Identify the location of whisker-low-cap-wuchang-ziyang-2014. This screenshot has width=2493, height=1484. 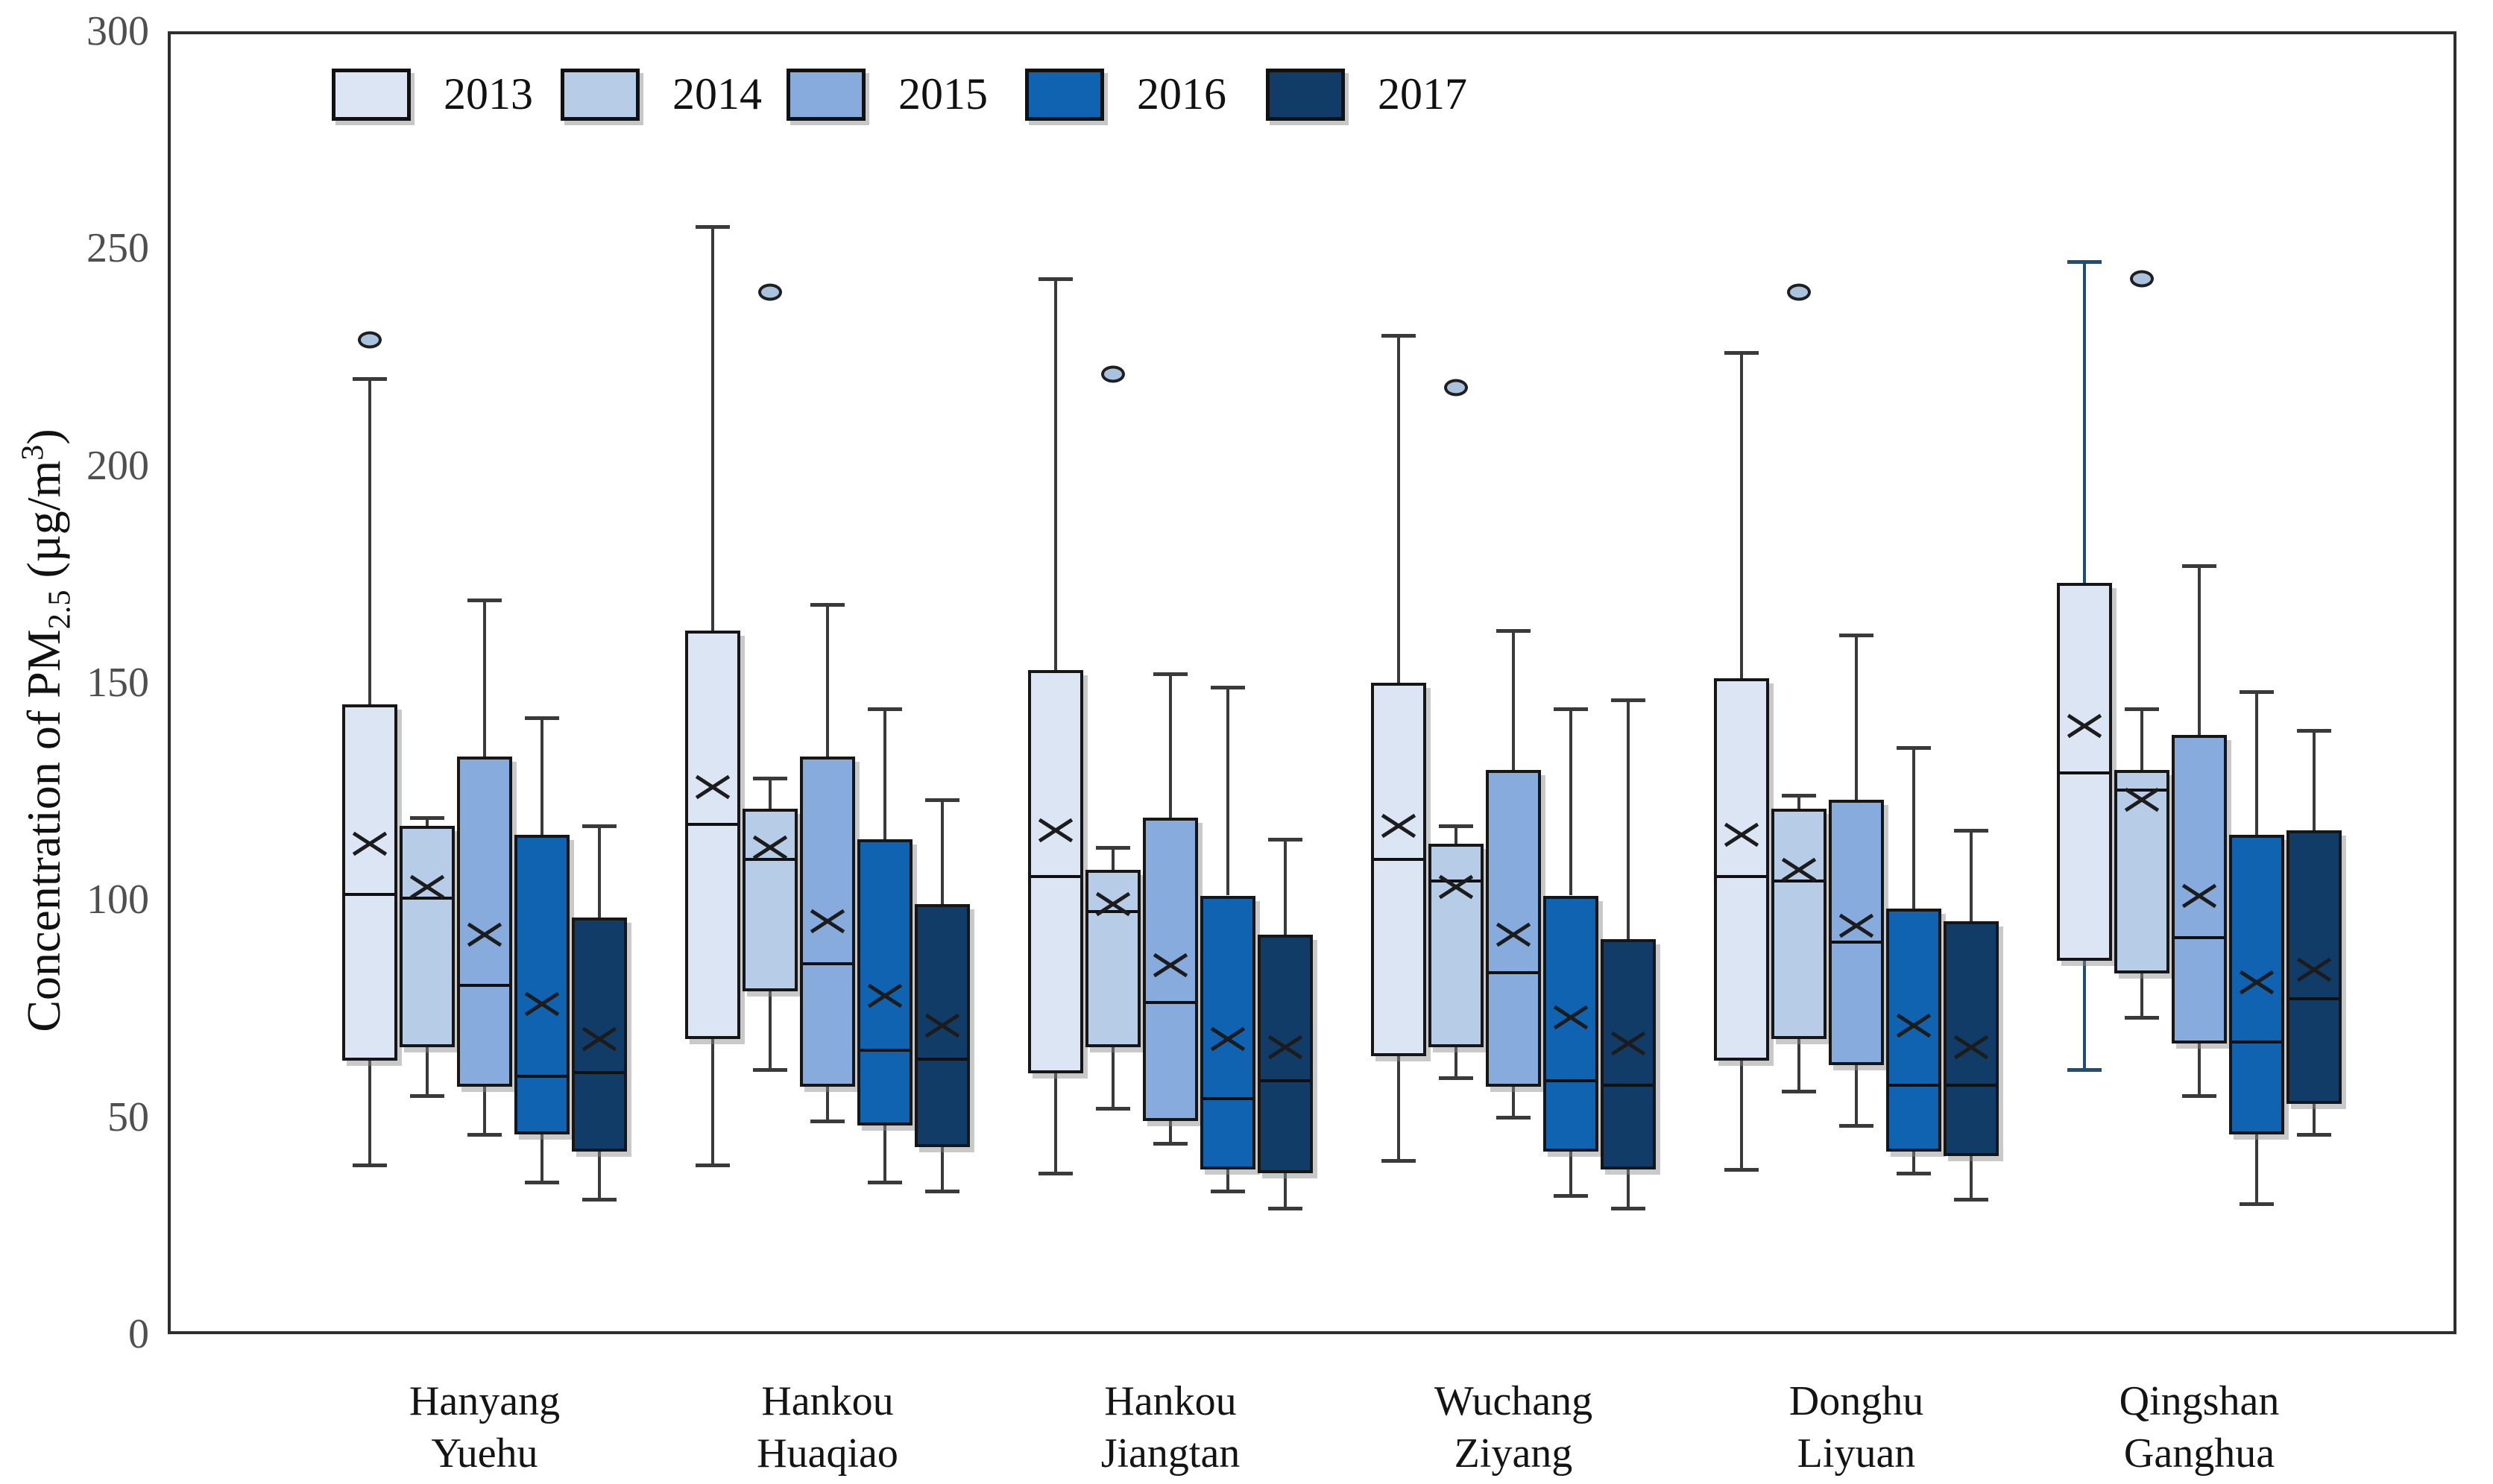
(1456, 1078).